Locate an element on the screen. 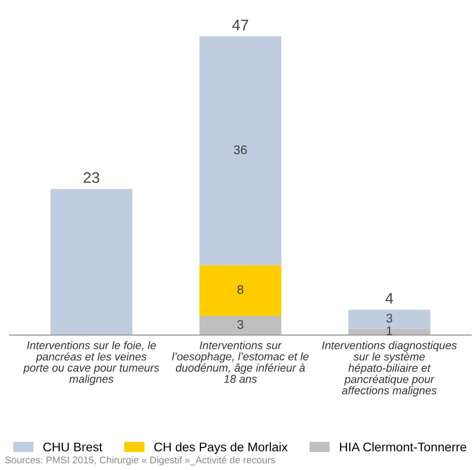  total-label: 23 is located at coordinates (92, 177).